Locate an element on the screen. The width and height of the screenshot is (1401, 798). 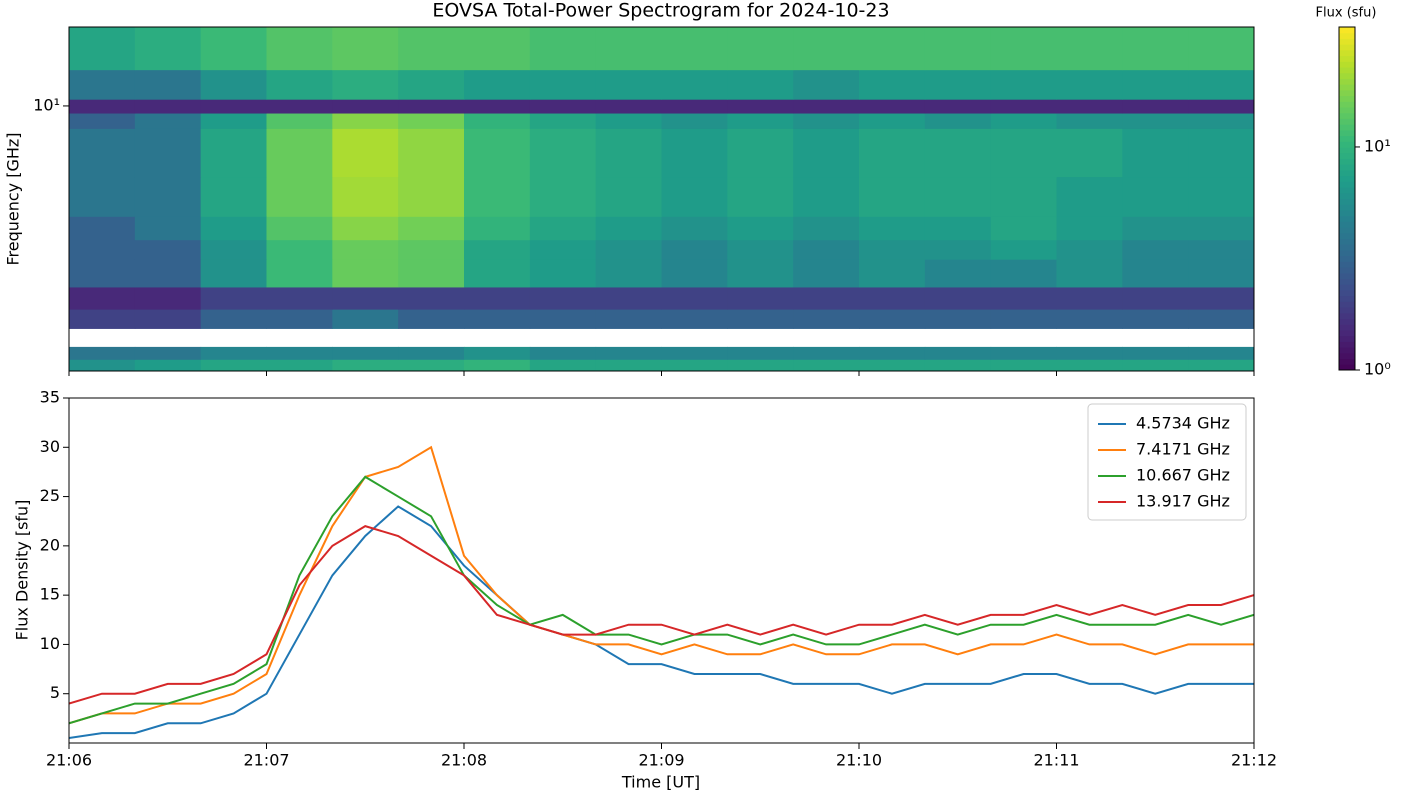
y-tick-label: 10¹ is located at coordinates (46, 104).